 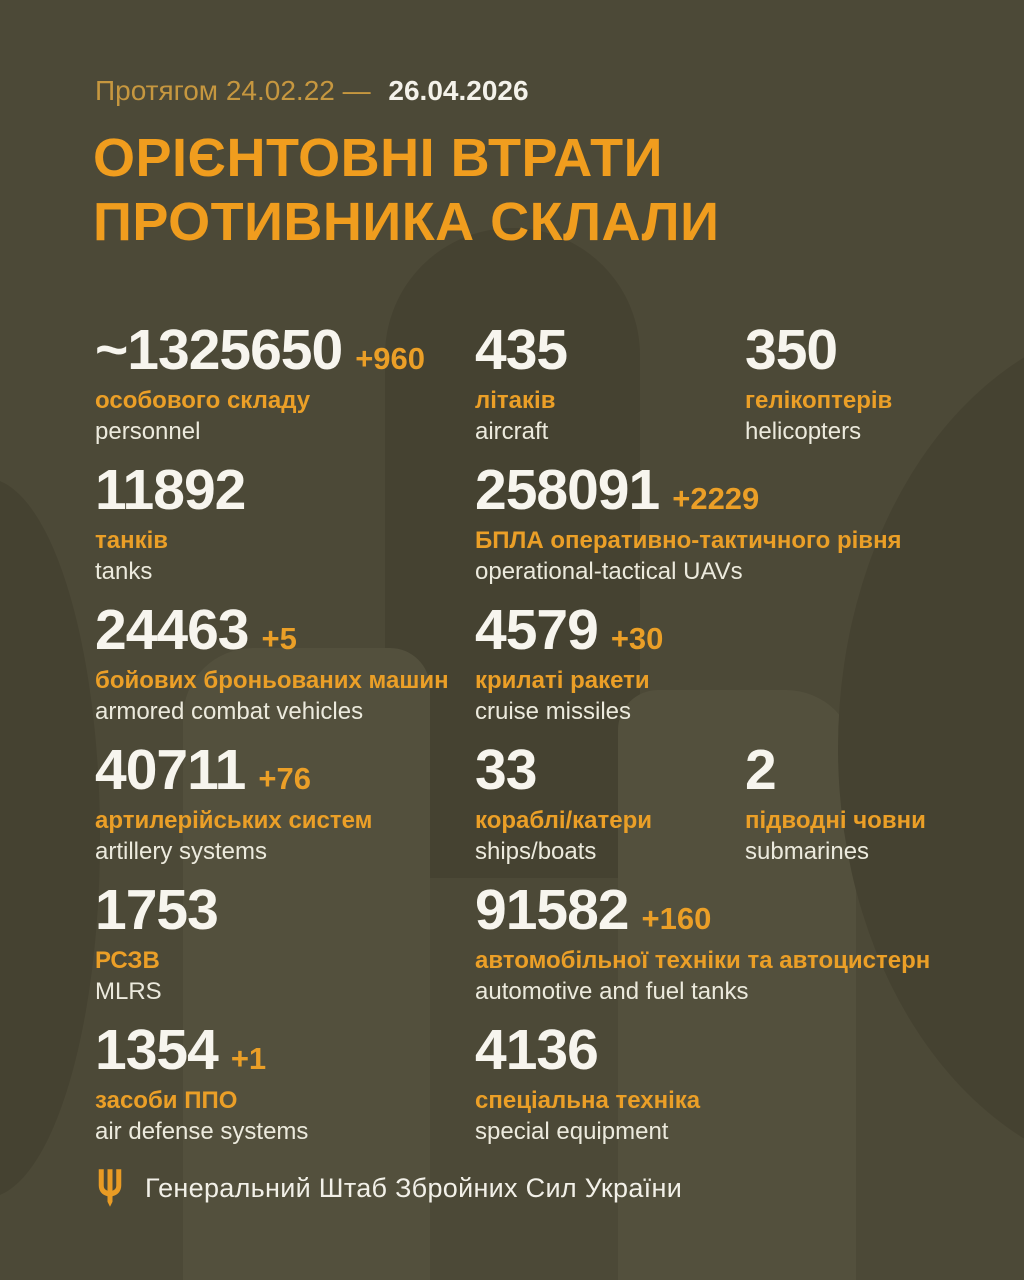 I want to click on stat-label-en: operational-tactical UAVs, so click(x=609, y=571).